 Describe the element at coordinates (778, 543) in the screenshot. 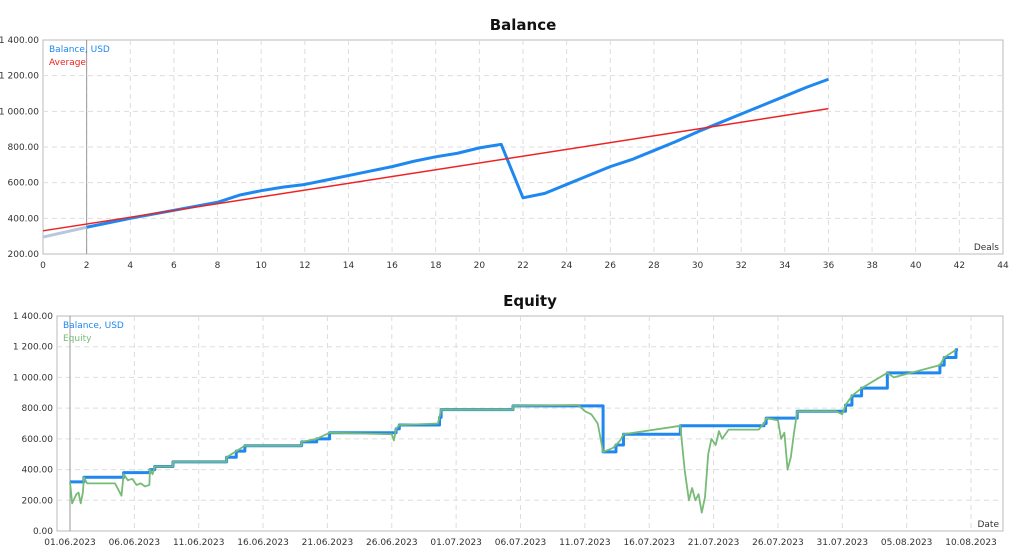

I see `x-tick-label: 26.07.2023` at that location.